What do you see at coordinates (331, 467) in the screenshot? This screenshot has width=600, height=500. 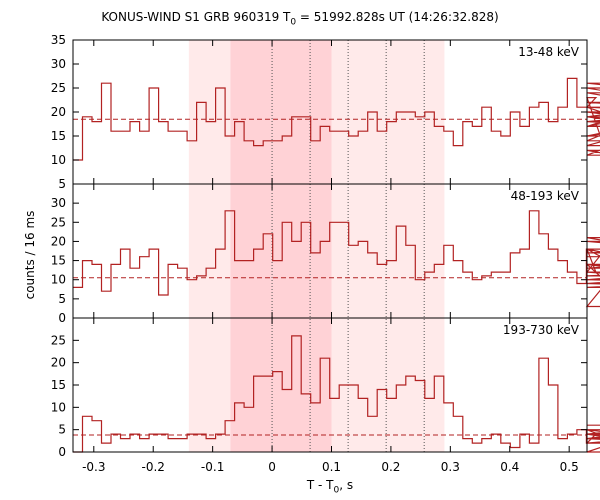 I see `x-tick-label: 0.1` at bounding box center [331, 467].